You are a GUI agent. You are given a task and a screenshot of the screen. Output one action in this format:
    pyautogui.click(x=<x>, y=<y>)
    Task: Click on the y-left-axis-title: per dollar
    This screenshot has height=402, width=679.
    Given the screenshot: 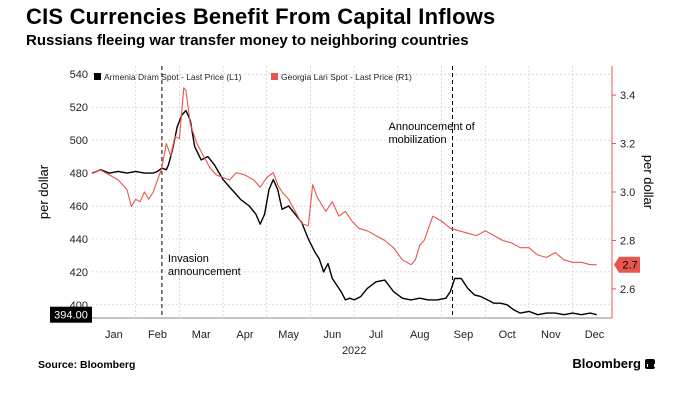 What is the action you would take?
    pyautogui.click(x=43, y=191)
    